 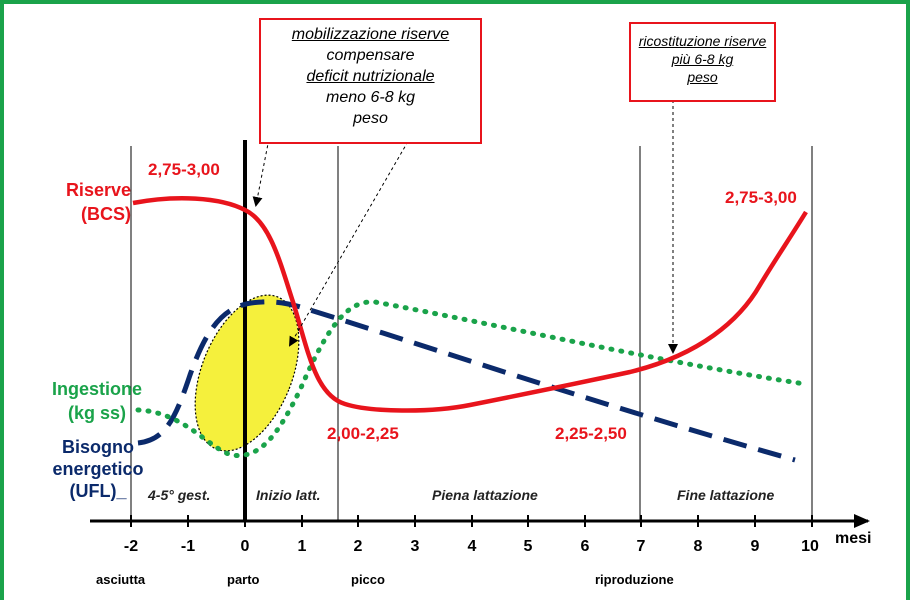 I want to click on riserve-label: Riserve (BCS), so click(x=94, y=202).